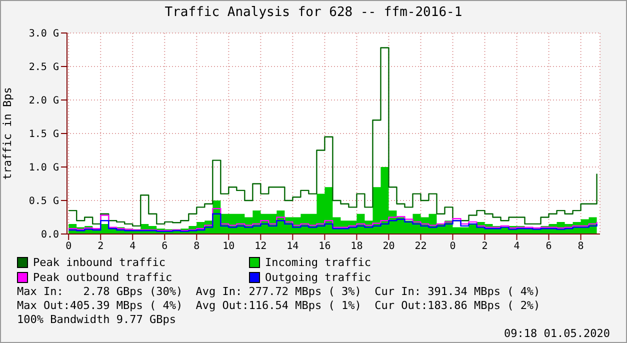  I want to click on legend-label: Incoming traffic, so click(318, 262).